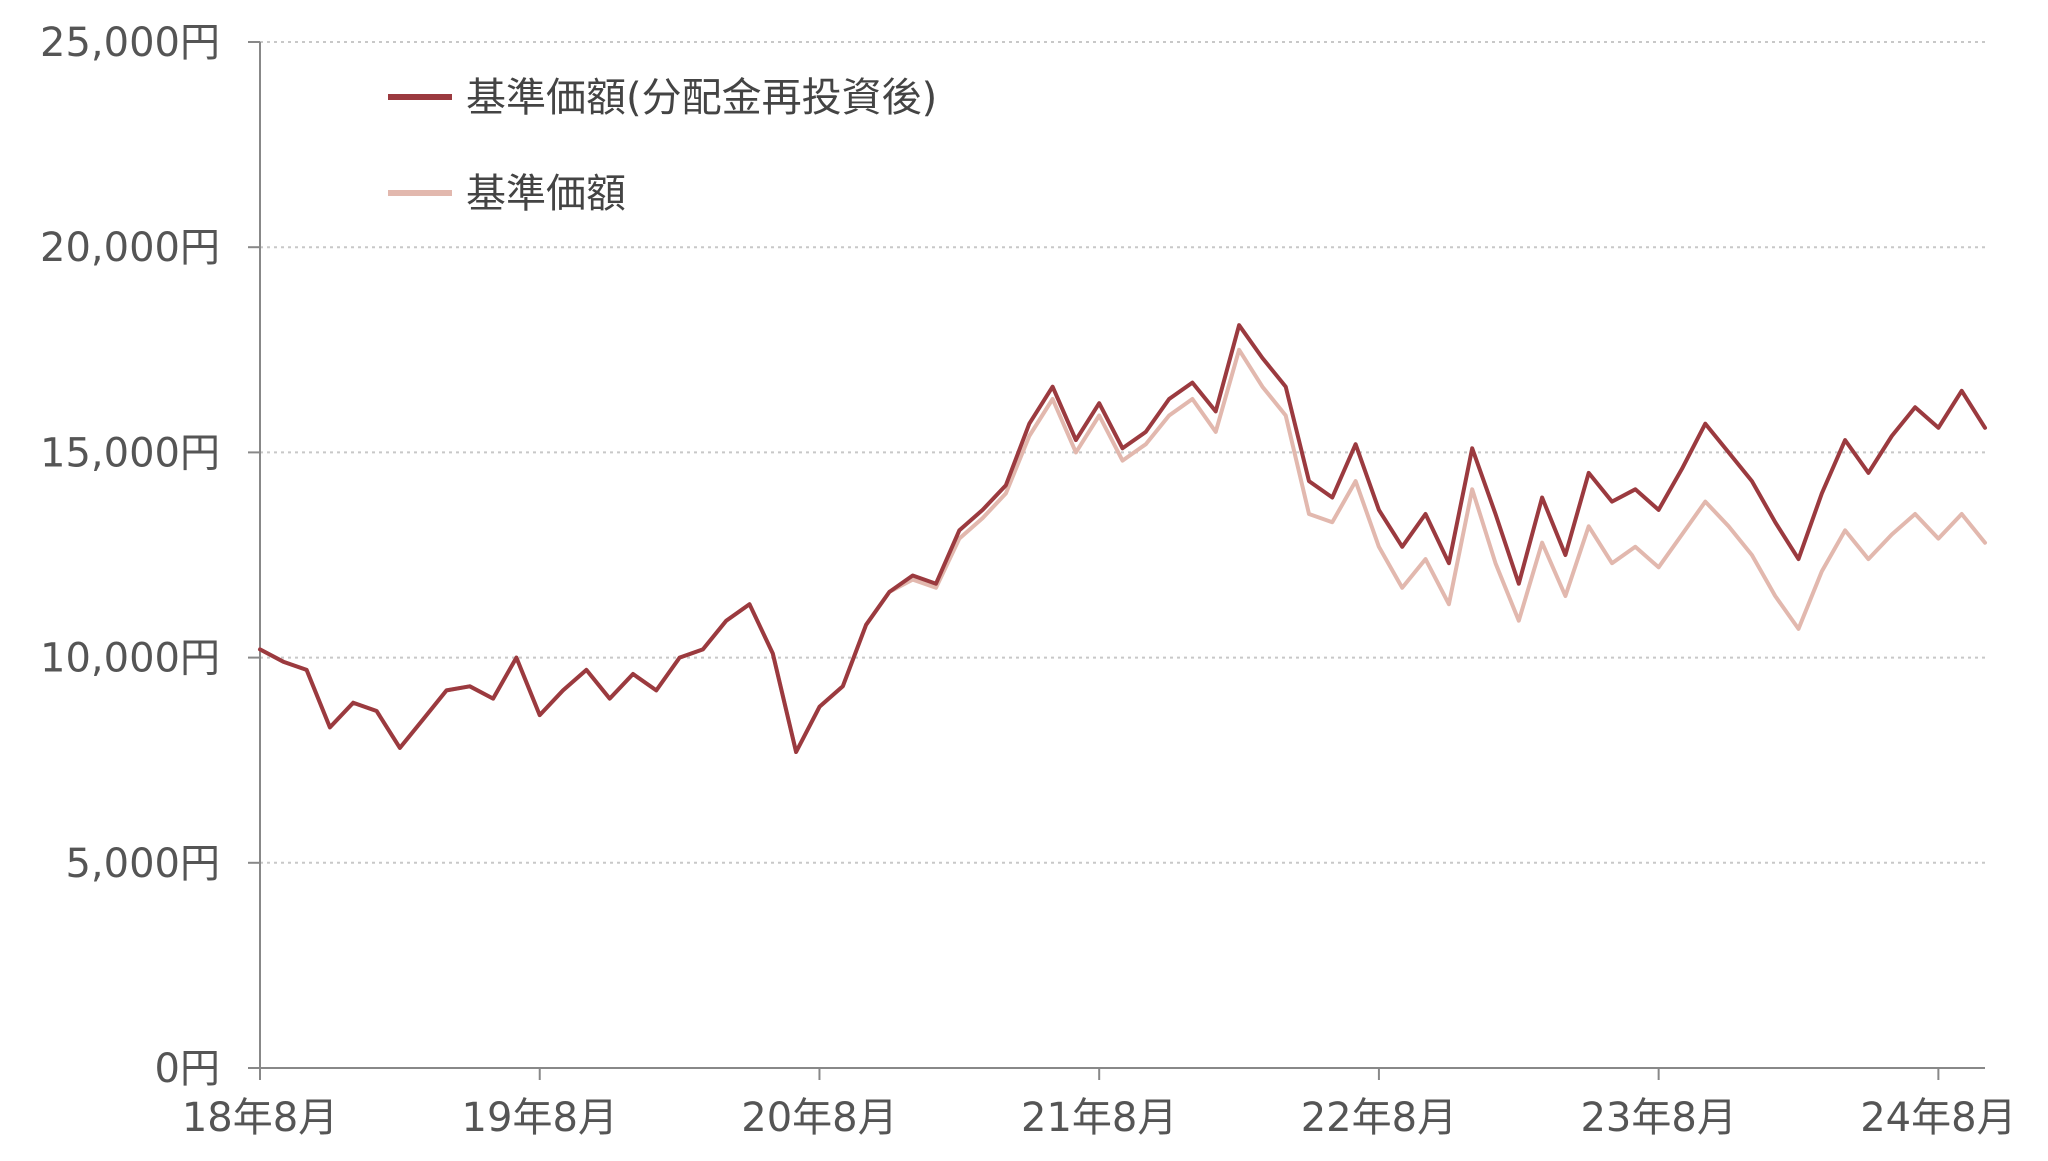  I want to click on y-tick-label-4: 20,000円, so click(130, 248).